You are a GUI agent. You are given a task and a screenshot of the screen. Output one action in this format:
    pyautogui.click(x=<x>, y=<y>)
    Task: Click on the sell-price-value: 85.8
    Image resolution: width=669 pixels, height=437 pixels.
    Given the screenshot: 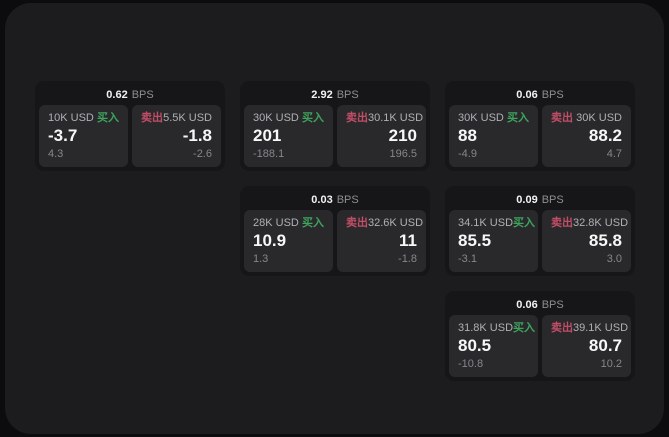 What is the action you would take?
    pyautogui.click(x=605, y=240)
    